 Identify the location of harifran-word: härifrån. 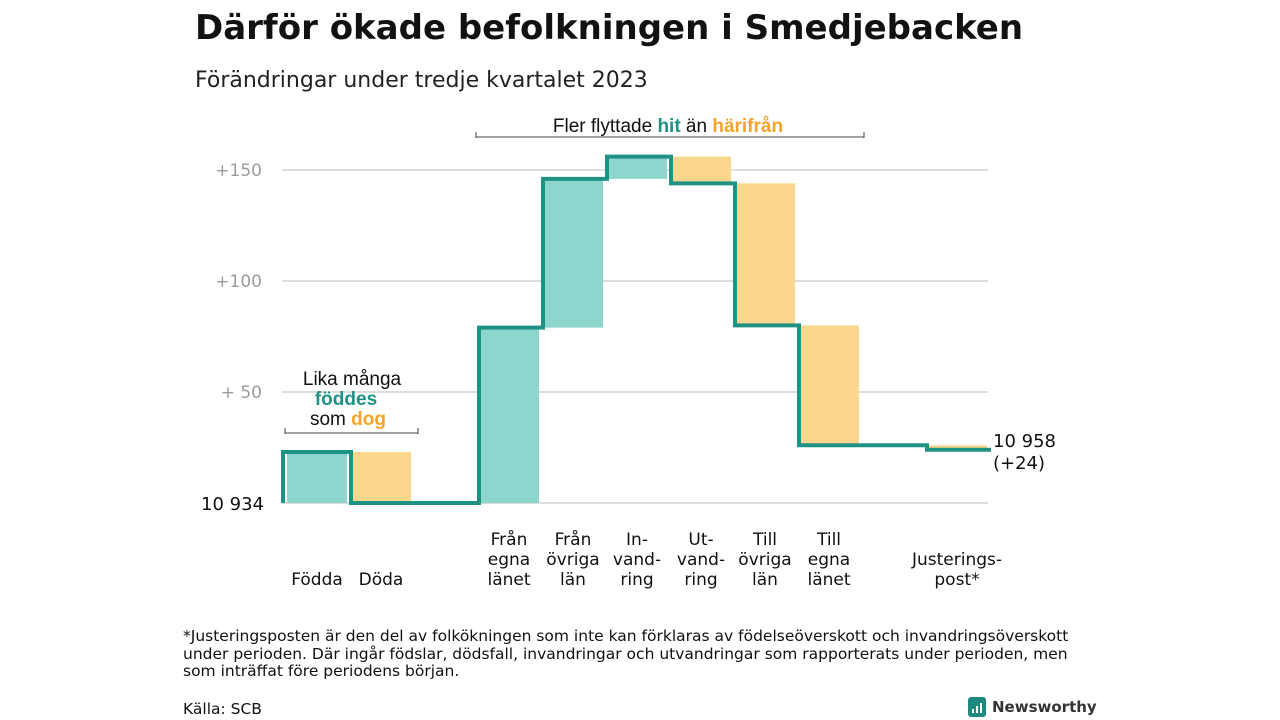
(747, 126).